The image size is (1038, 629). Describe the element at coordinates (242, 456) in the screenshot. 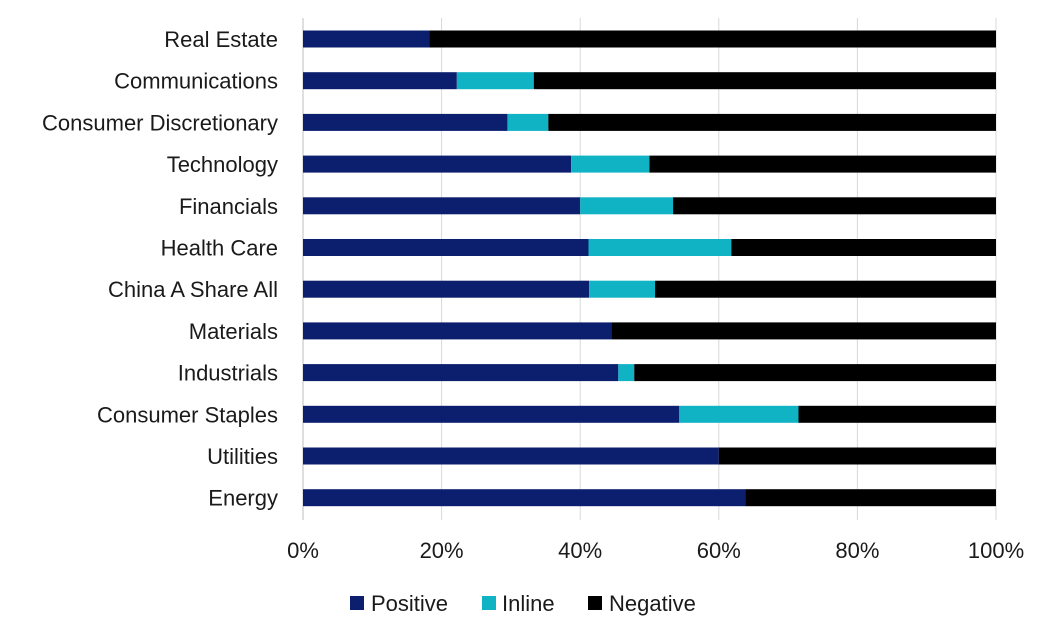

I see `category-label: Utilities` at that location.